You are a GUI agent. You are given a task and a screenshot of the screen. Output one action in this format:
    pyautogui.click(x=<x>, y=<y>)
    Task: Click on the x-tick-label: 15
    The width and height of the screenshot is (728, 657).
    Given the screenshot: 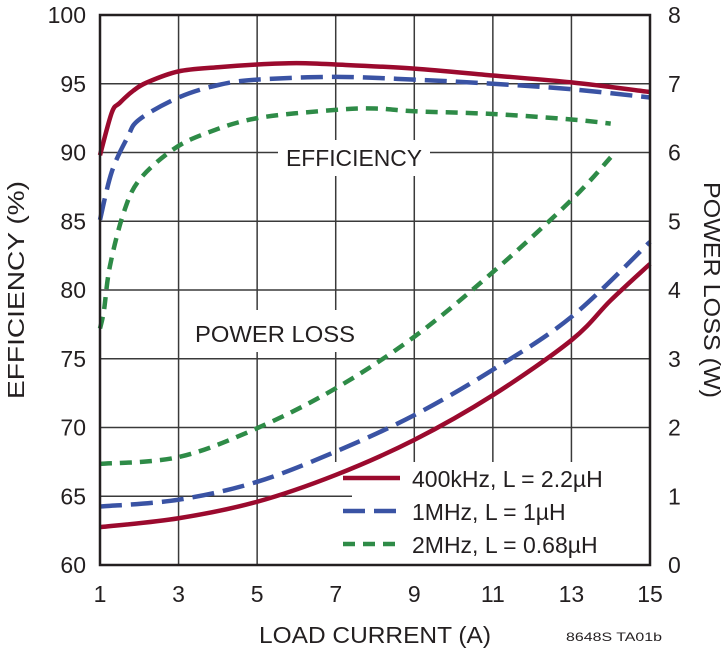 What is the action you would take?
    pyautogui.click(x=650, y=594)
    